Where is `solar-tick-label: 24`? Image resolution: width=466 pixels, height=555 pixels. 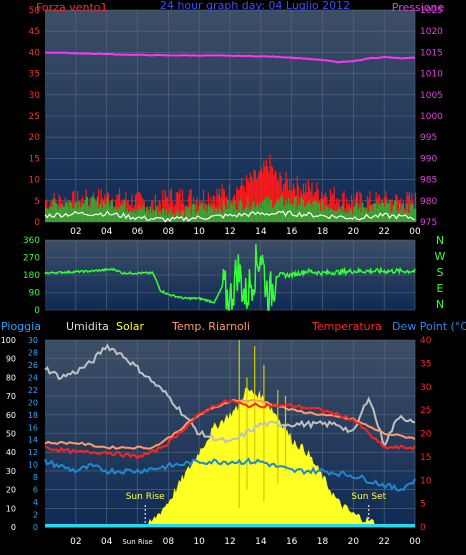
solar-tick-label: 24 is located at coordinates (33, 377).